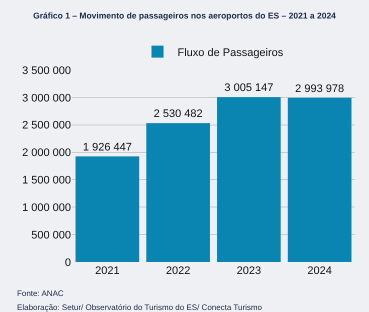 This screenshot has height=312, width=369. What do you see at coordinates (46, 70) in the screenshot?
I see `y-tick-label: 3 500 000` at bounding box center [46, 70].